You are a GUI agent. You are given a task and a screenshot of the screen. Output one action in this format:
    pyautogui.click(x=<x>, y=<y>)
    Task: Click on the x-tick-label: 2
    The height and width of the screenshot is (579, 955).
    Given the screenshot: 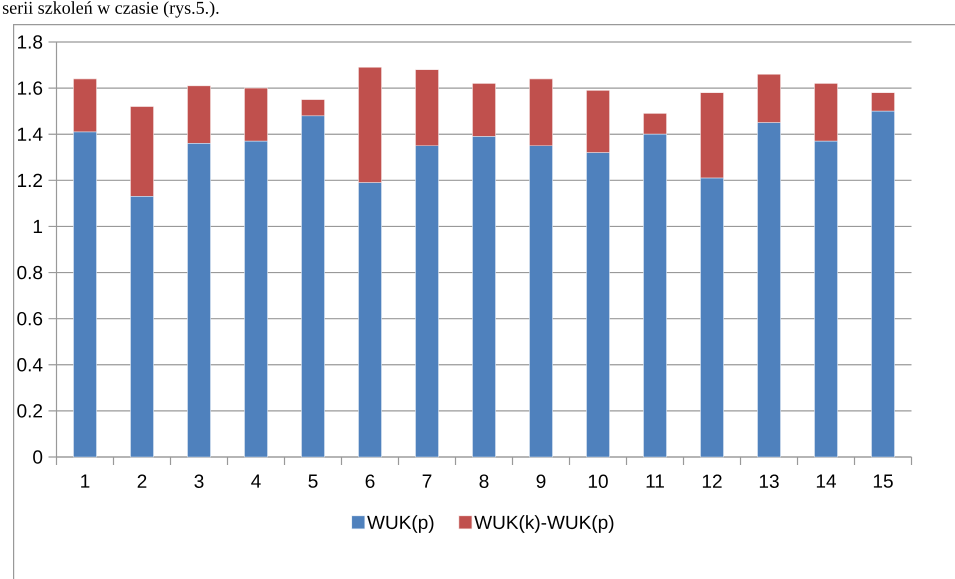 What is the action you would take?
    pyautogui.click(x=142, y=481)
    